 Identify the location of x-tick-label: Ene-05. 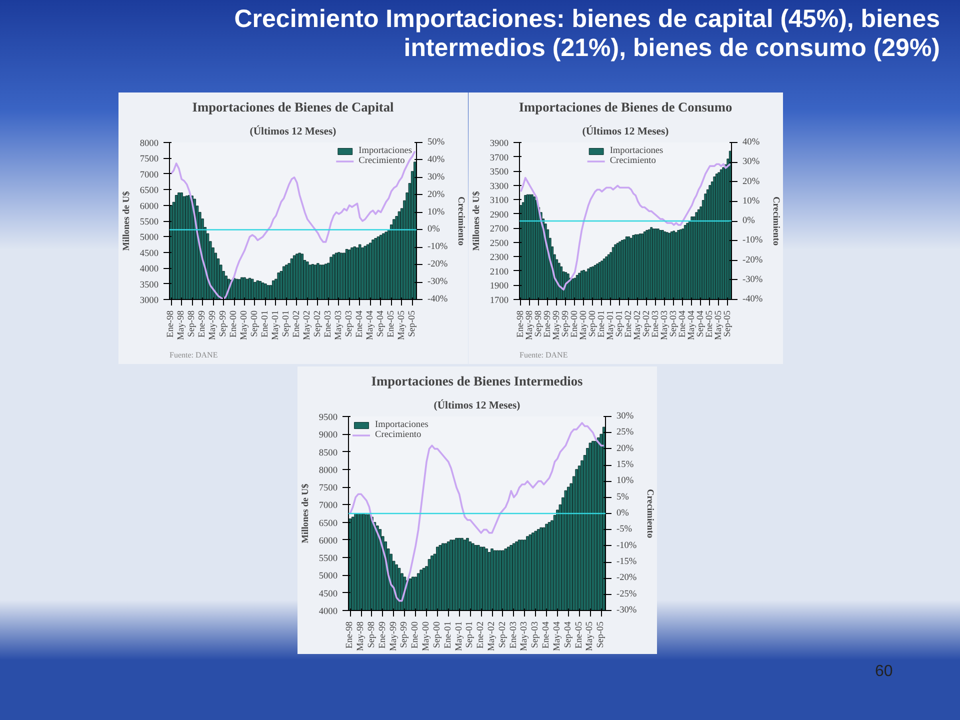
(709, 324).